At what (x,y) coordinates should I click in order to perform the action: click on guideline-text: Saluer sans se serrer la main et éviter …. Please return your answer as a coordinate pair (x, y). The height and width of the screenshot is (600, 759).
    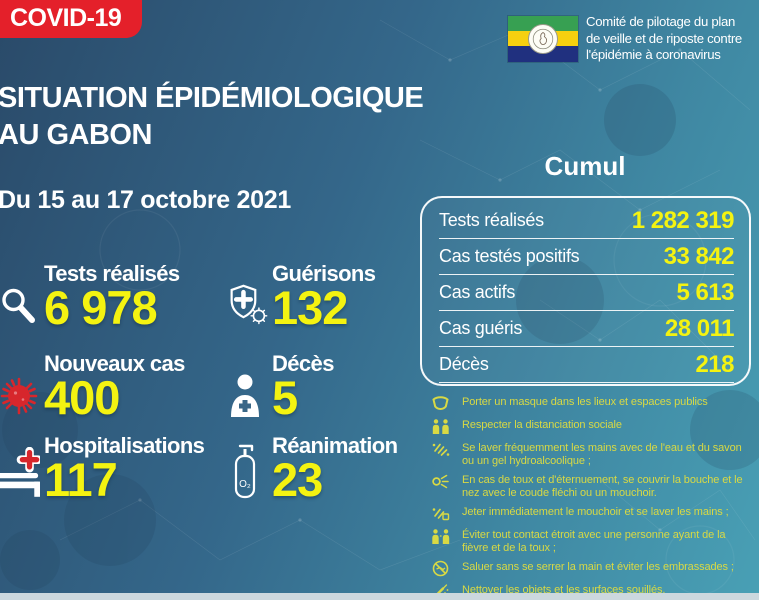
    Looking at the image, I should click on (598, 567).